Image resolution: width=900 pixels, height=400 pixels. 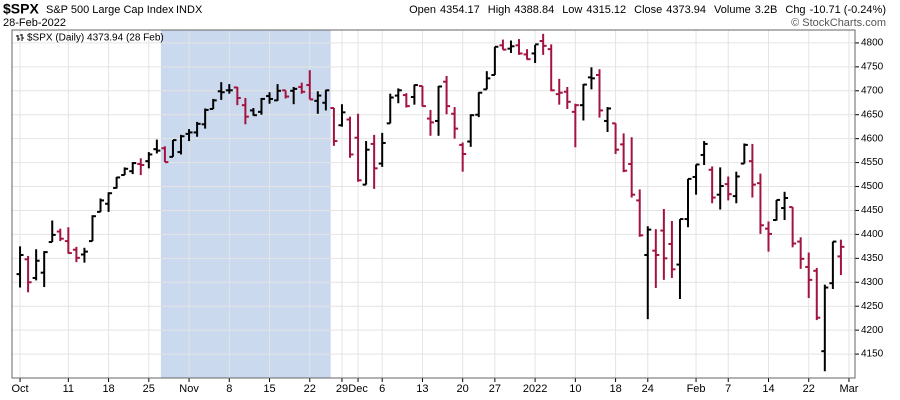 What do you see at coordinates (872, 162) in the screenshot?
I see `y-tick-label: 4550` at bounding box center [872, 162].